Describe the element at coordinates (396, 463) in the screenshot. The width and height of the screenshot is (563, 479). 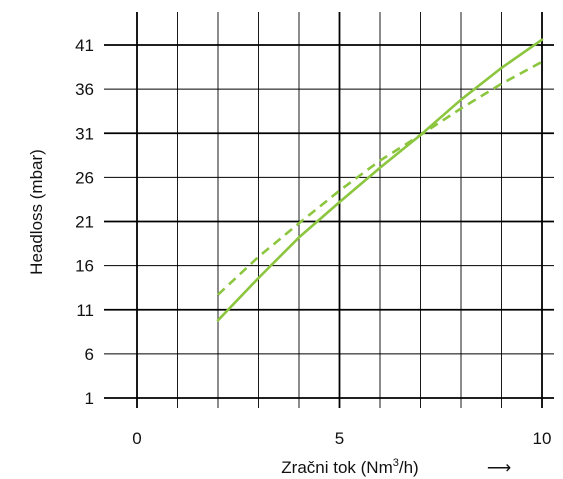
I see `x-axis-label-superscript: 3` at that location.